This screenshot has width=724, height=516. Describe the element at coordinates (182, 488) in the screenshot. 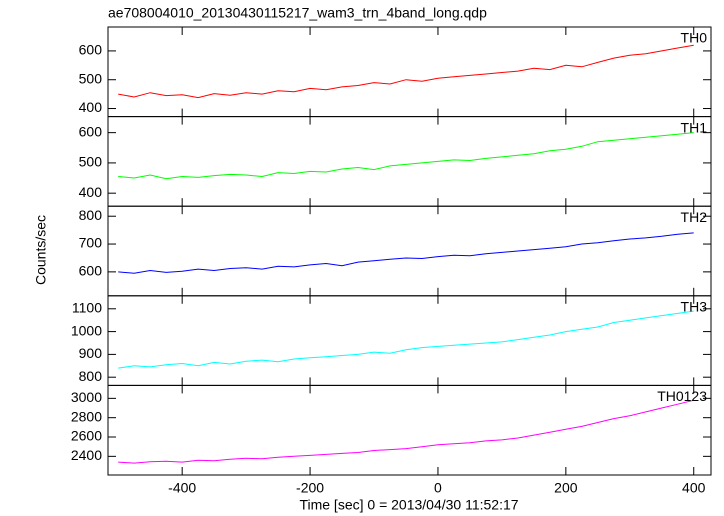

I see `x-tick-label: -400` at that location.